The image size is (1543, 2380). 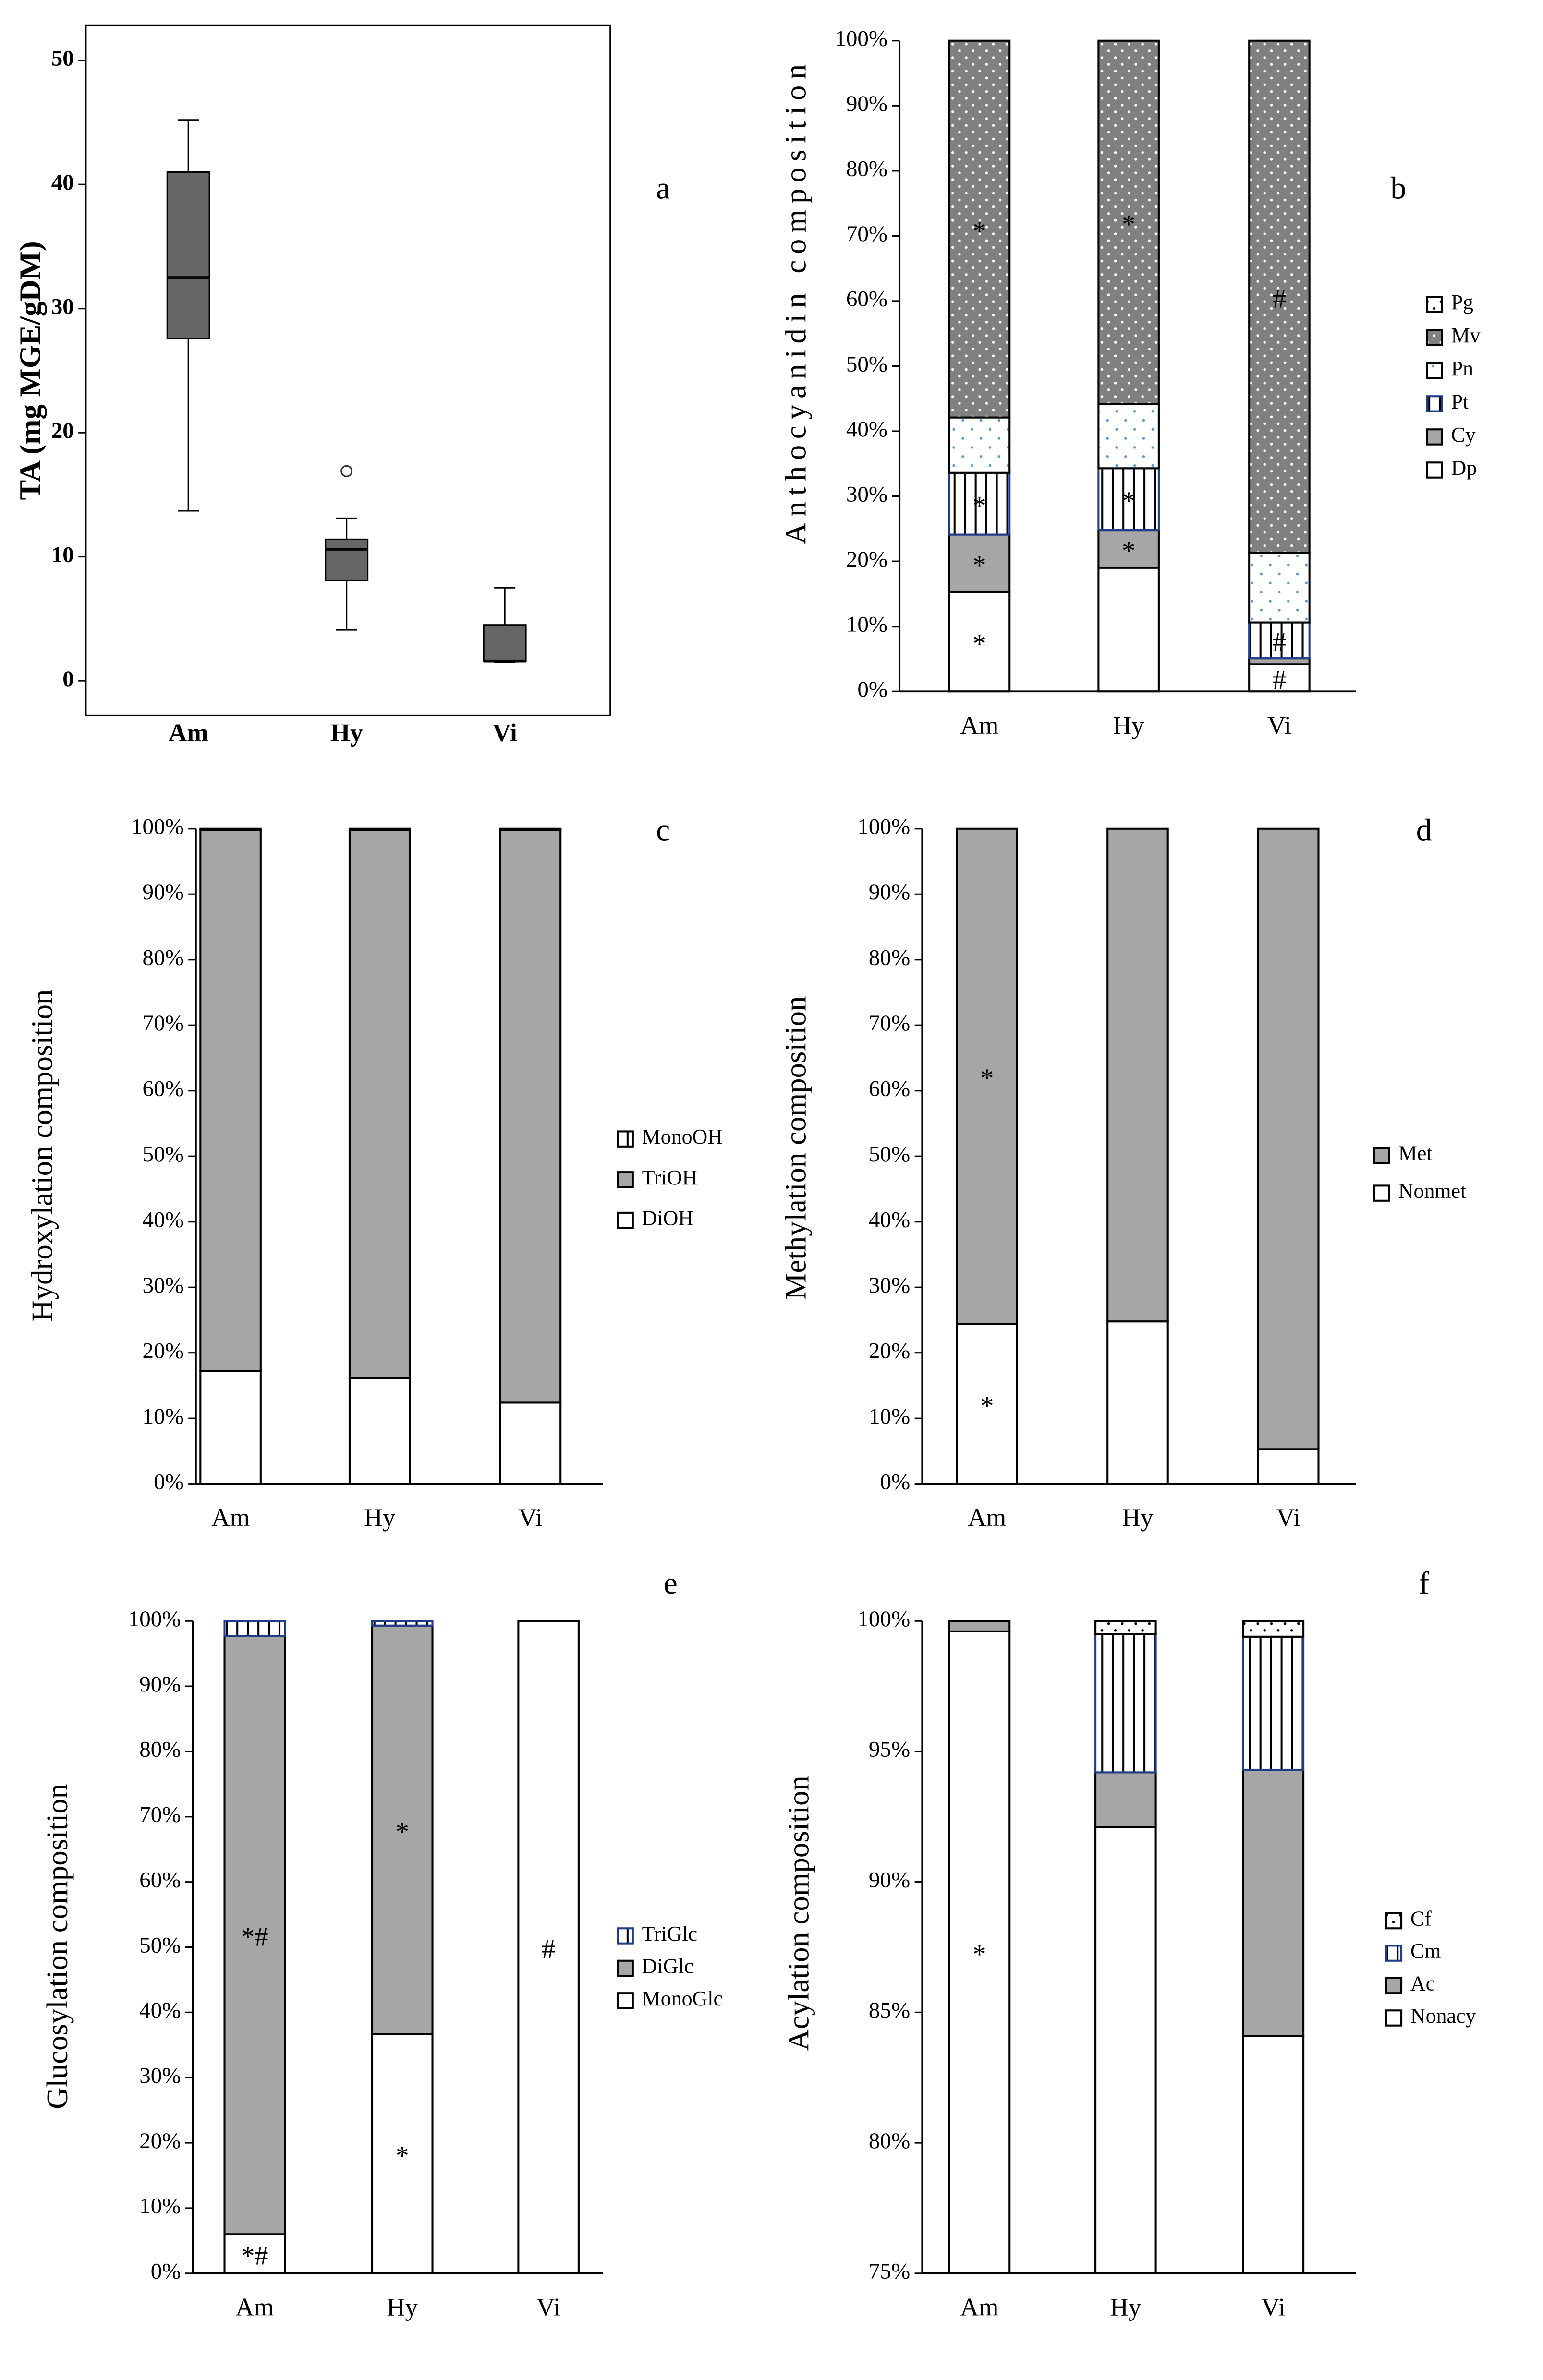 What do you see at coordinates (1424, 1583) in the screenshot?
I see `panel-label: f` at bounding box center [1424, 1583].